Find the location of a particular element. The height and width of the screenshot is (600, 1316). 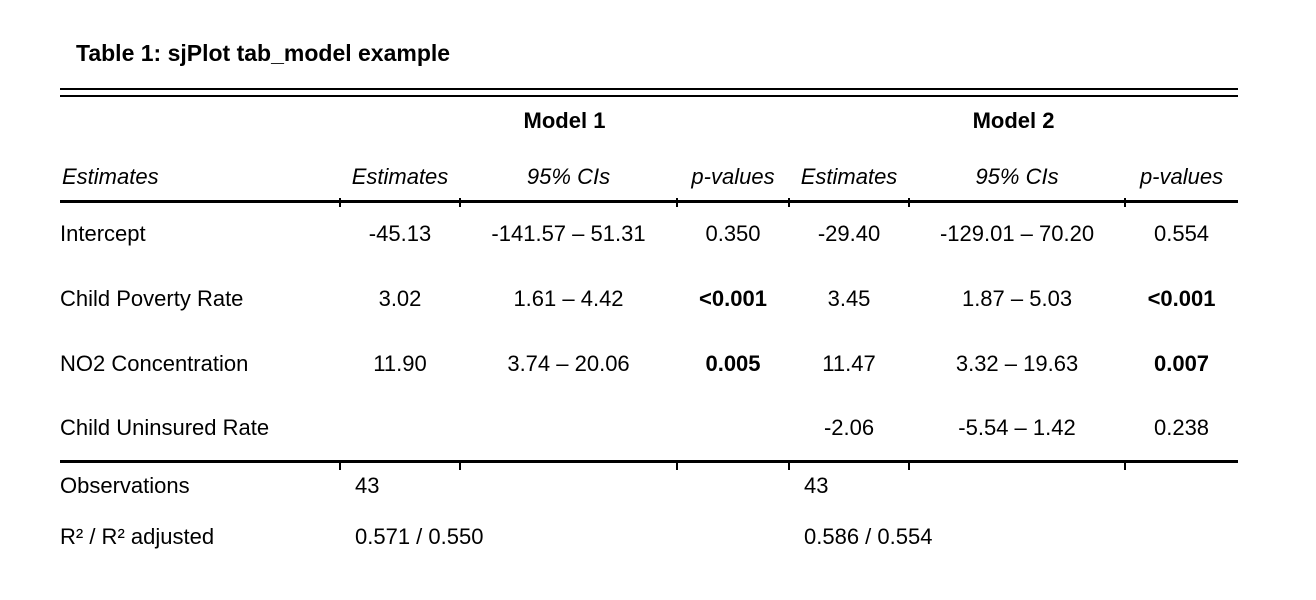

m2-ci-cell: -5.54 – 1.42 is located at coordinates (1017, 427).